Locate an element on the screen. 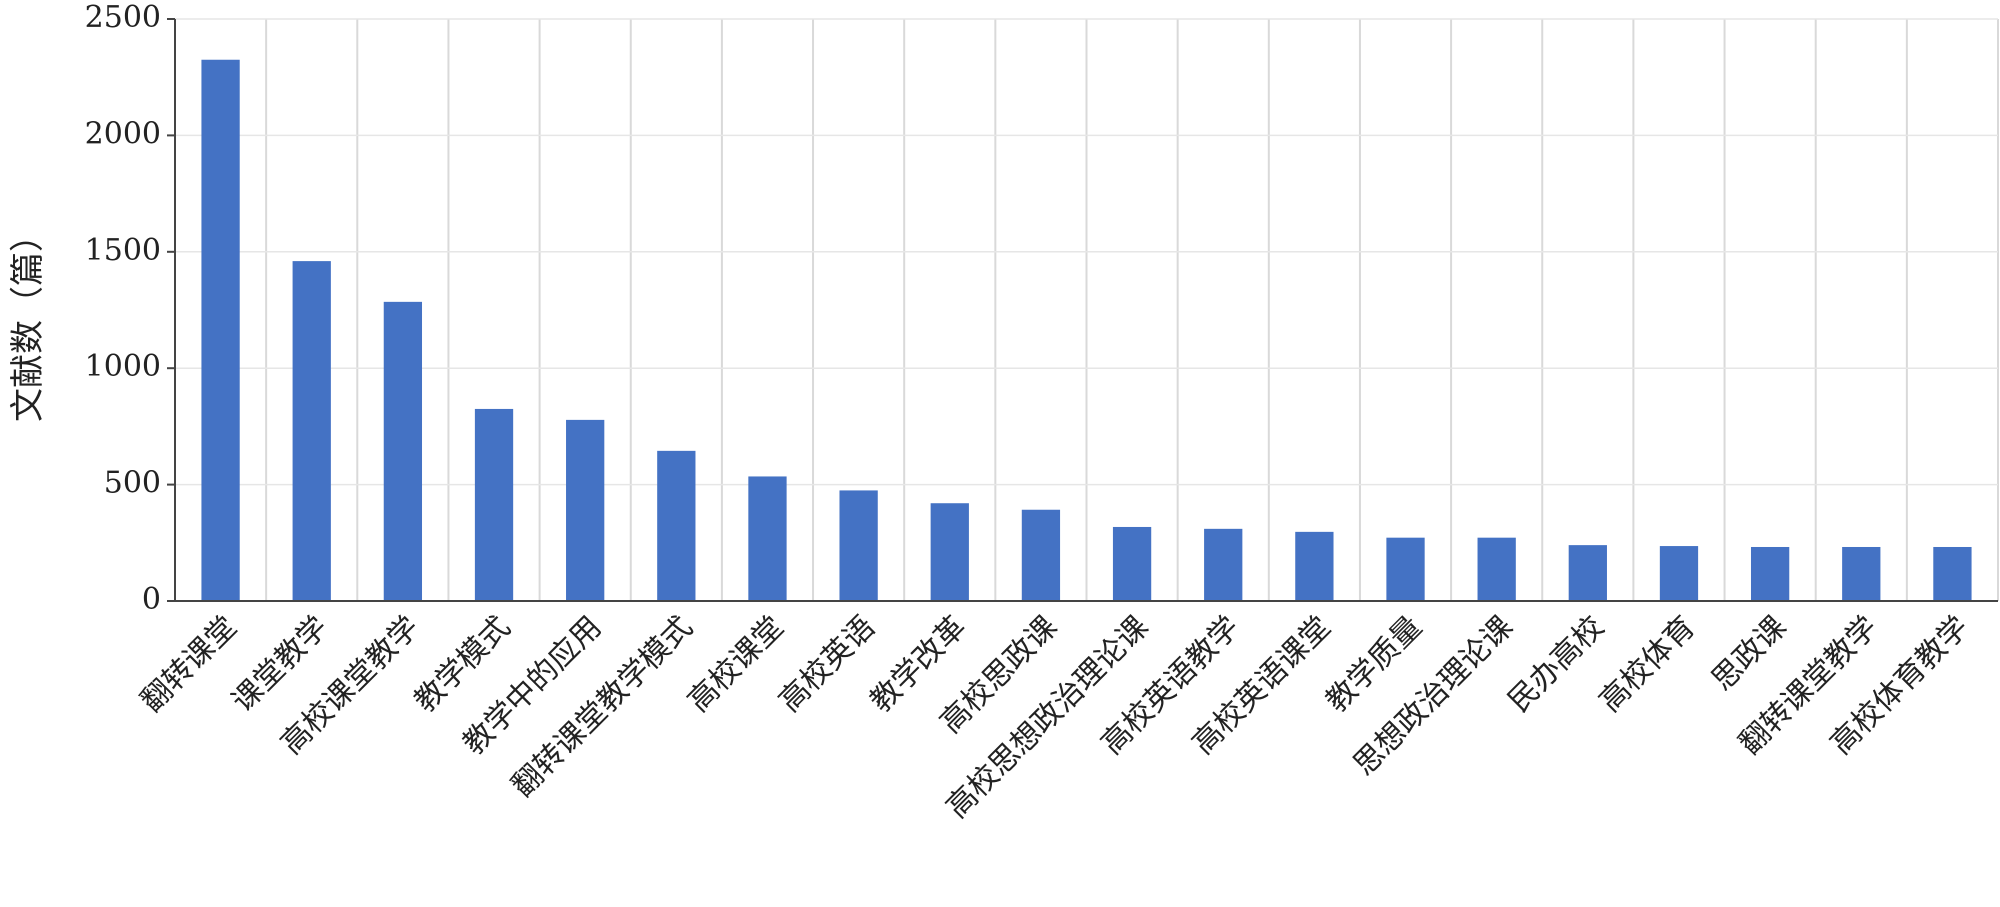 This screenshot has height=907, width=2000. x-tick-label: 思想政治理论课 is located at coordinates (1433, 696).